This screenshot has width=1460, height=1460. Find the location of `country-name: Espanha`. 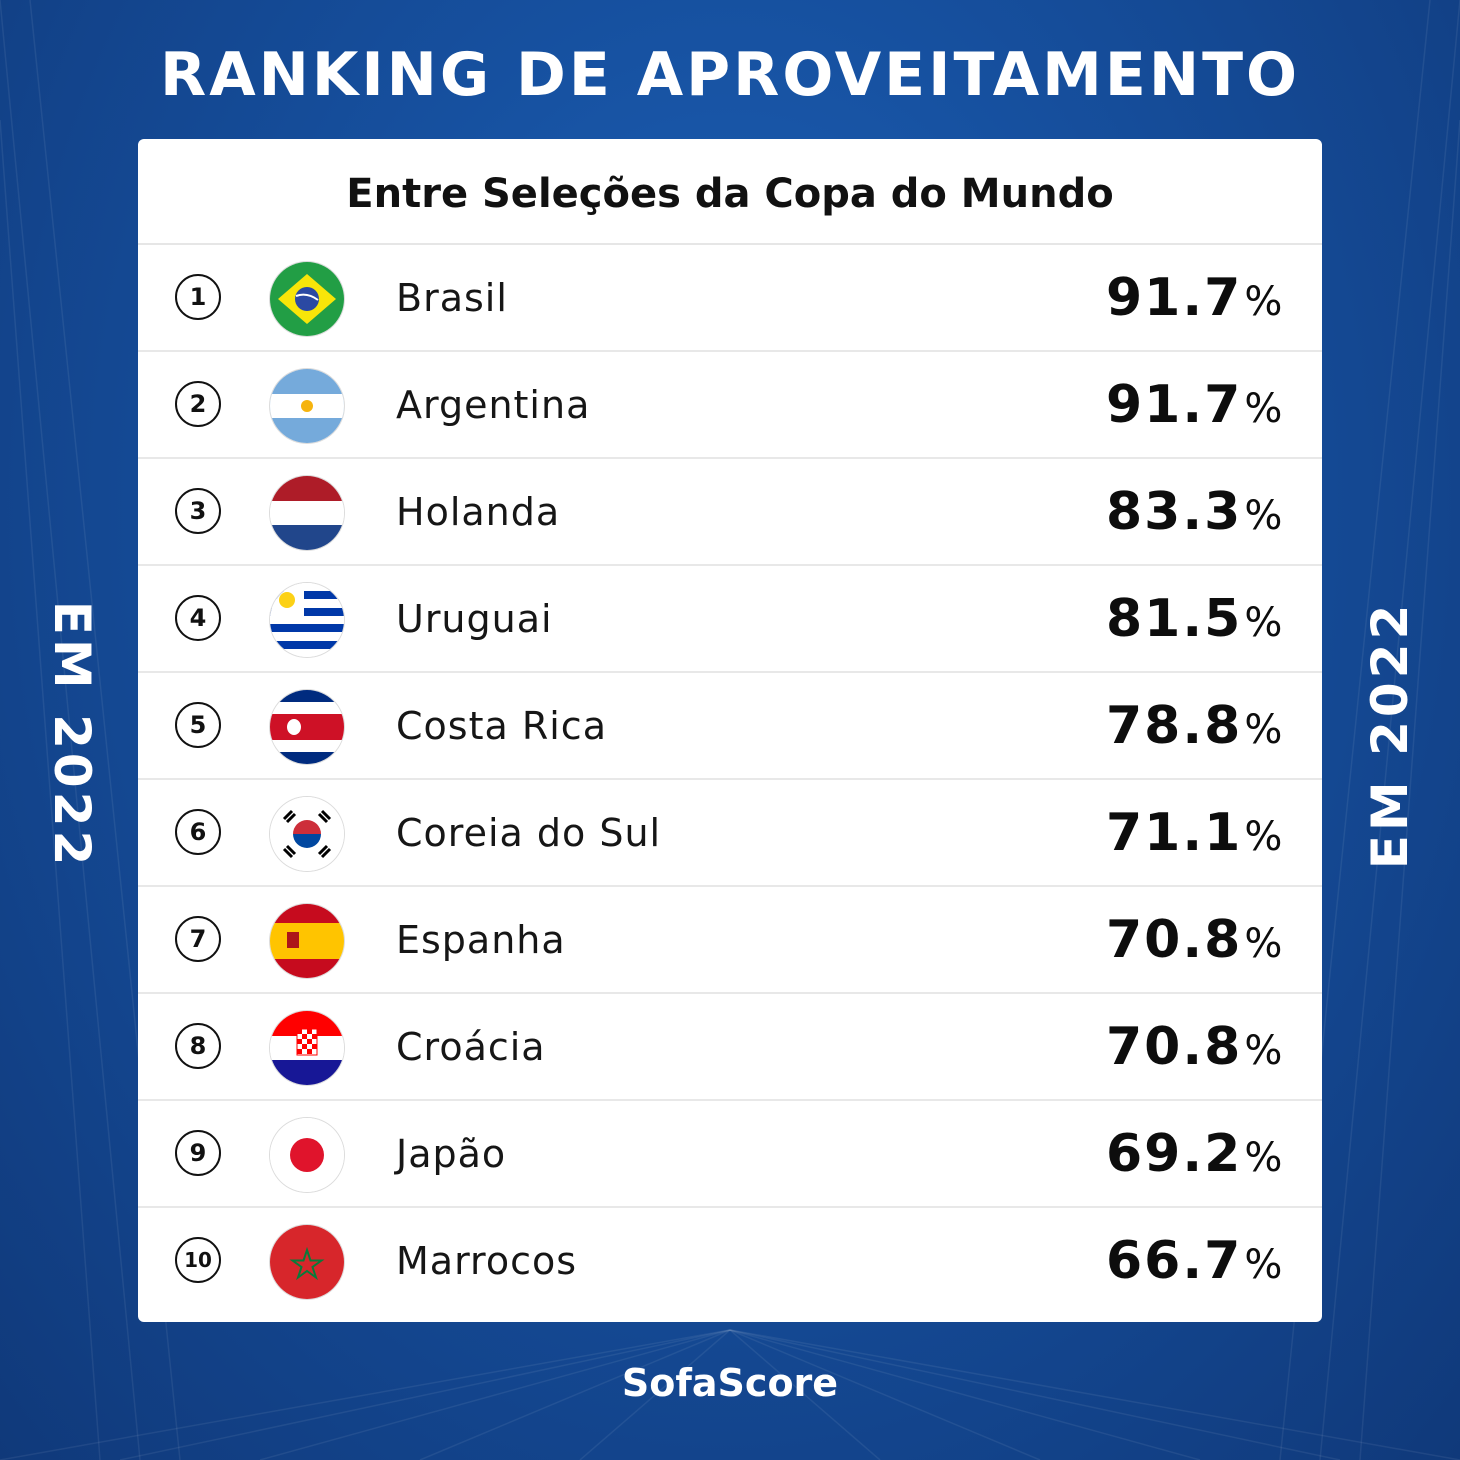

country-name: Espanha is located at coordinates (481, 940).